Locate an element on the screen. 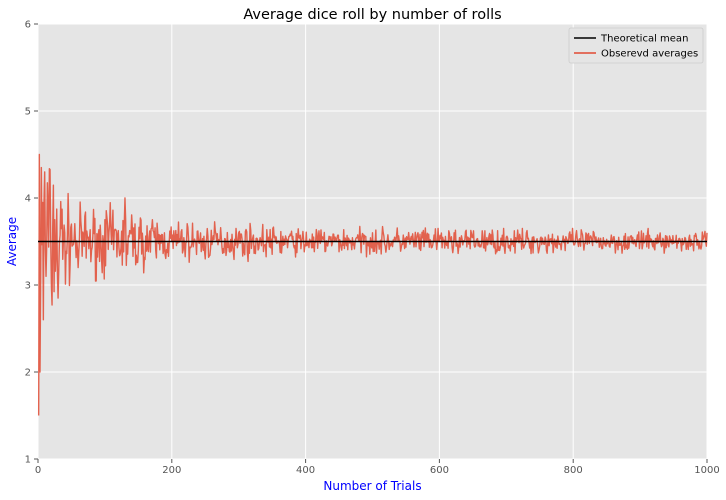 Image resolution: width=726 pixels, height=500 pixels. y-tick-label: 6 is located at coordinates (28, 25).